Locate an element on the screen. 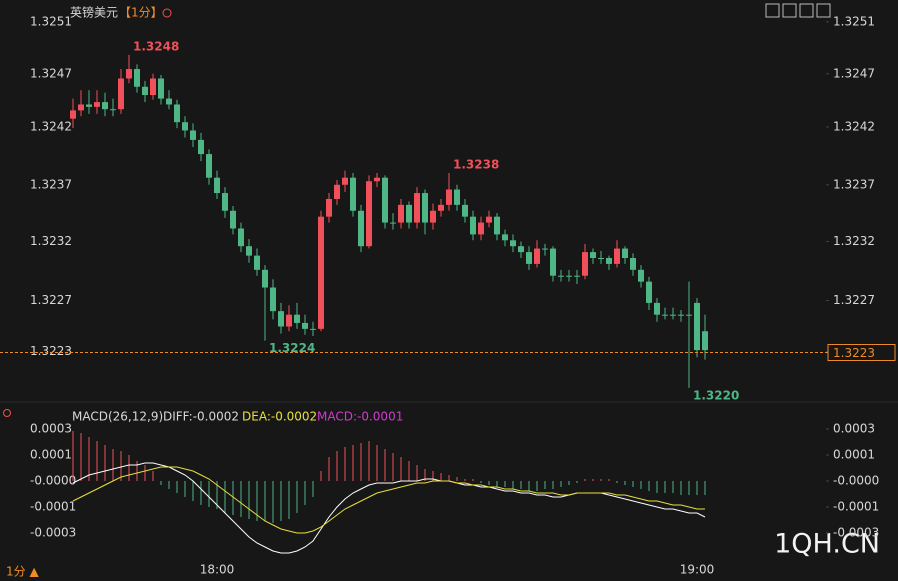 The width and height of the screenshot is (898, 581). watermark: 1QH.CN is located at coordinates (827, 544).